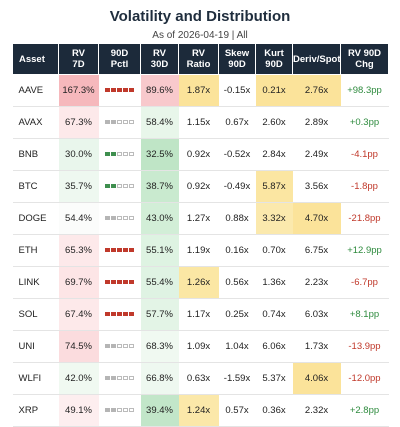 This screenshot has width=400, height=427. What do you see at coordinates (78, 282) in the screenshot?
I see `rv7d-cell: 69.7%` at bounding box center [78, 282].